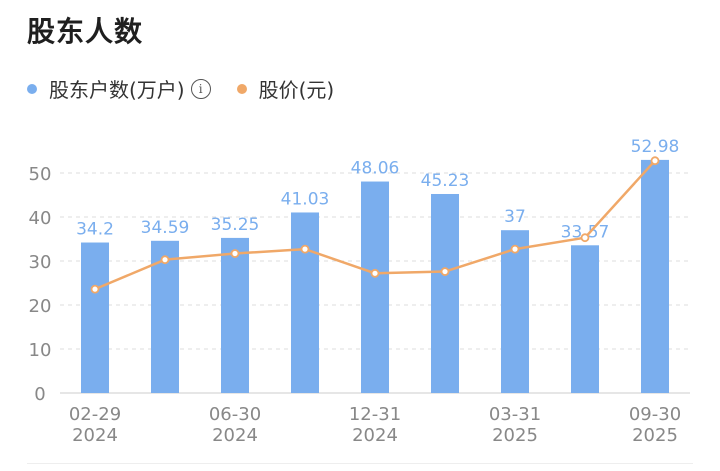 This screenshot has height=471, width=720. Describe the element at coordinates (39, 394) in the screenshot. I see `y-tick-label: 0` at that location.